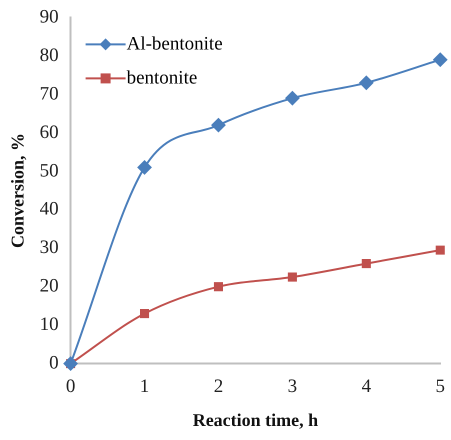 The width and height of the screenshot is (451, 440). Describe the element at coordinates (49, 247) in the screenshot. I see `y-tick-label: 30` at that location.